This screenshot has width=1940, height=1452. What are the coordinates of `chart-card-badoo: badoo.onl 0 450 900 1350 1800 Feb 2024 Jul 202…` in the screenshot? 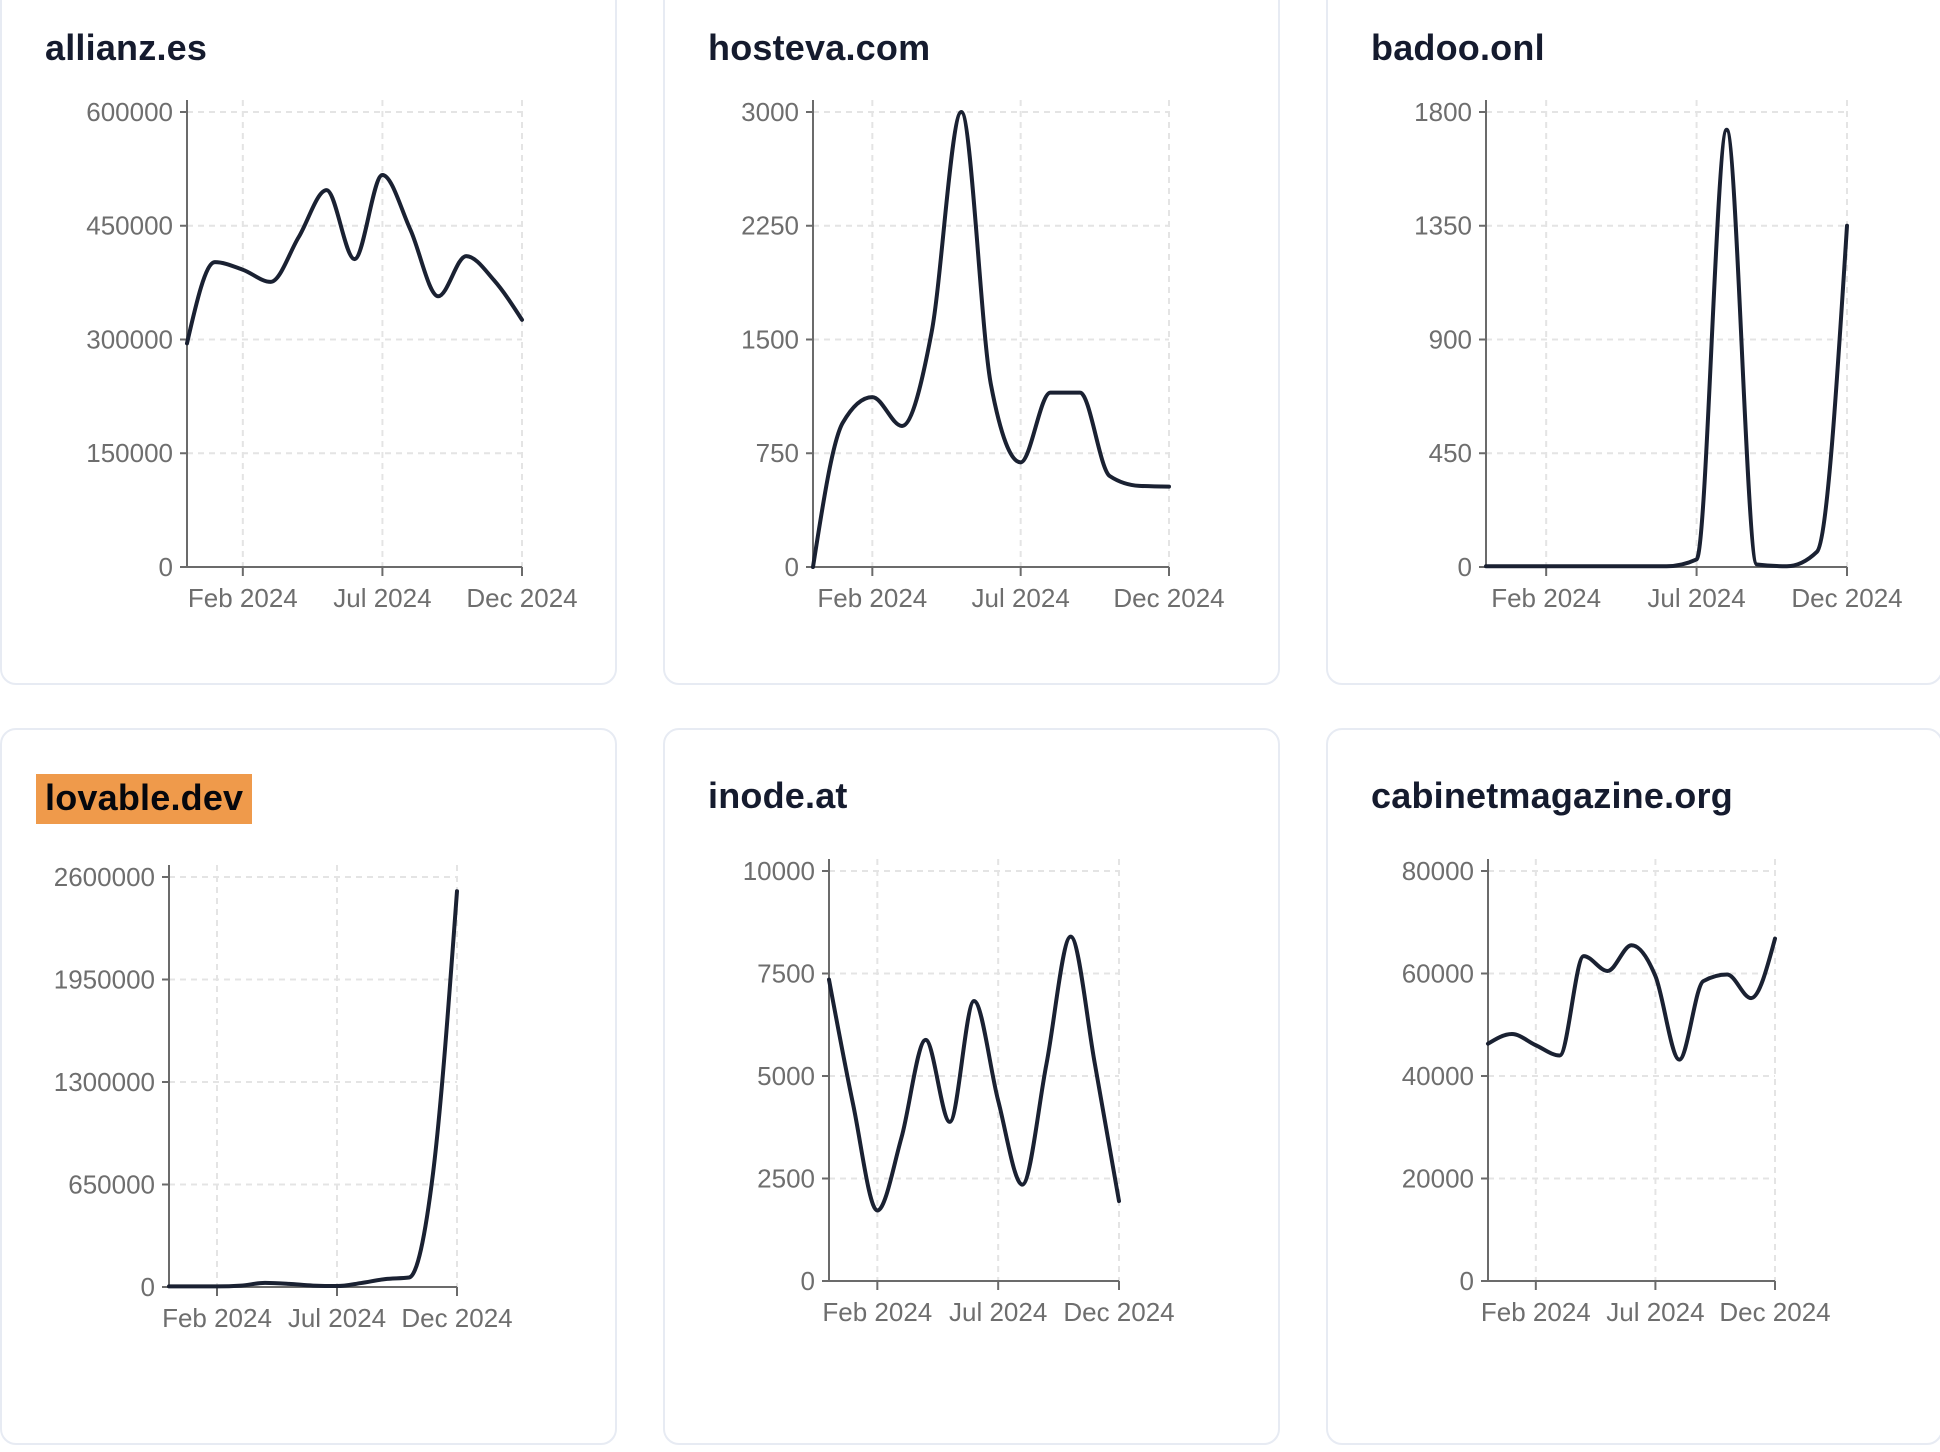 It's located at (1633, 342).